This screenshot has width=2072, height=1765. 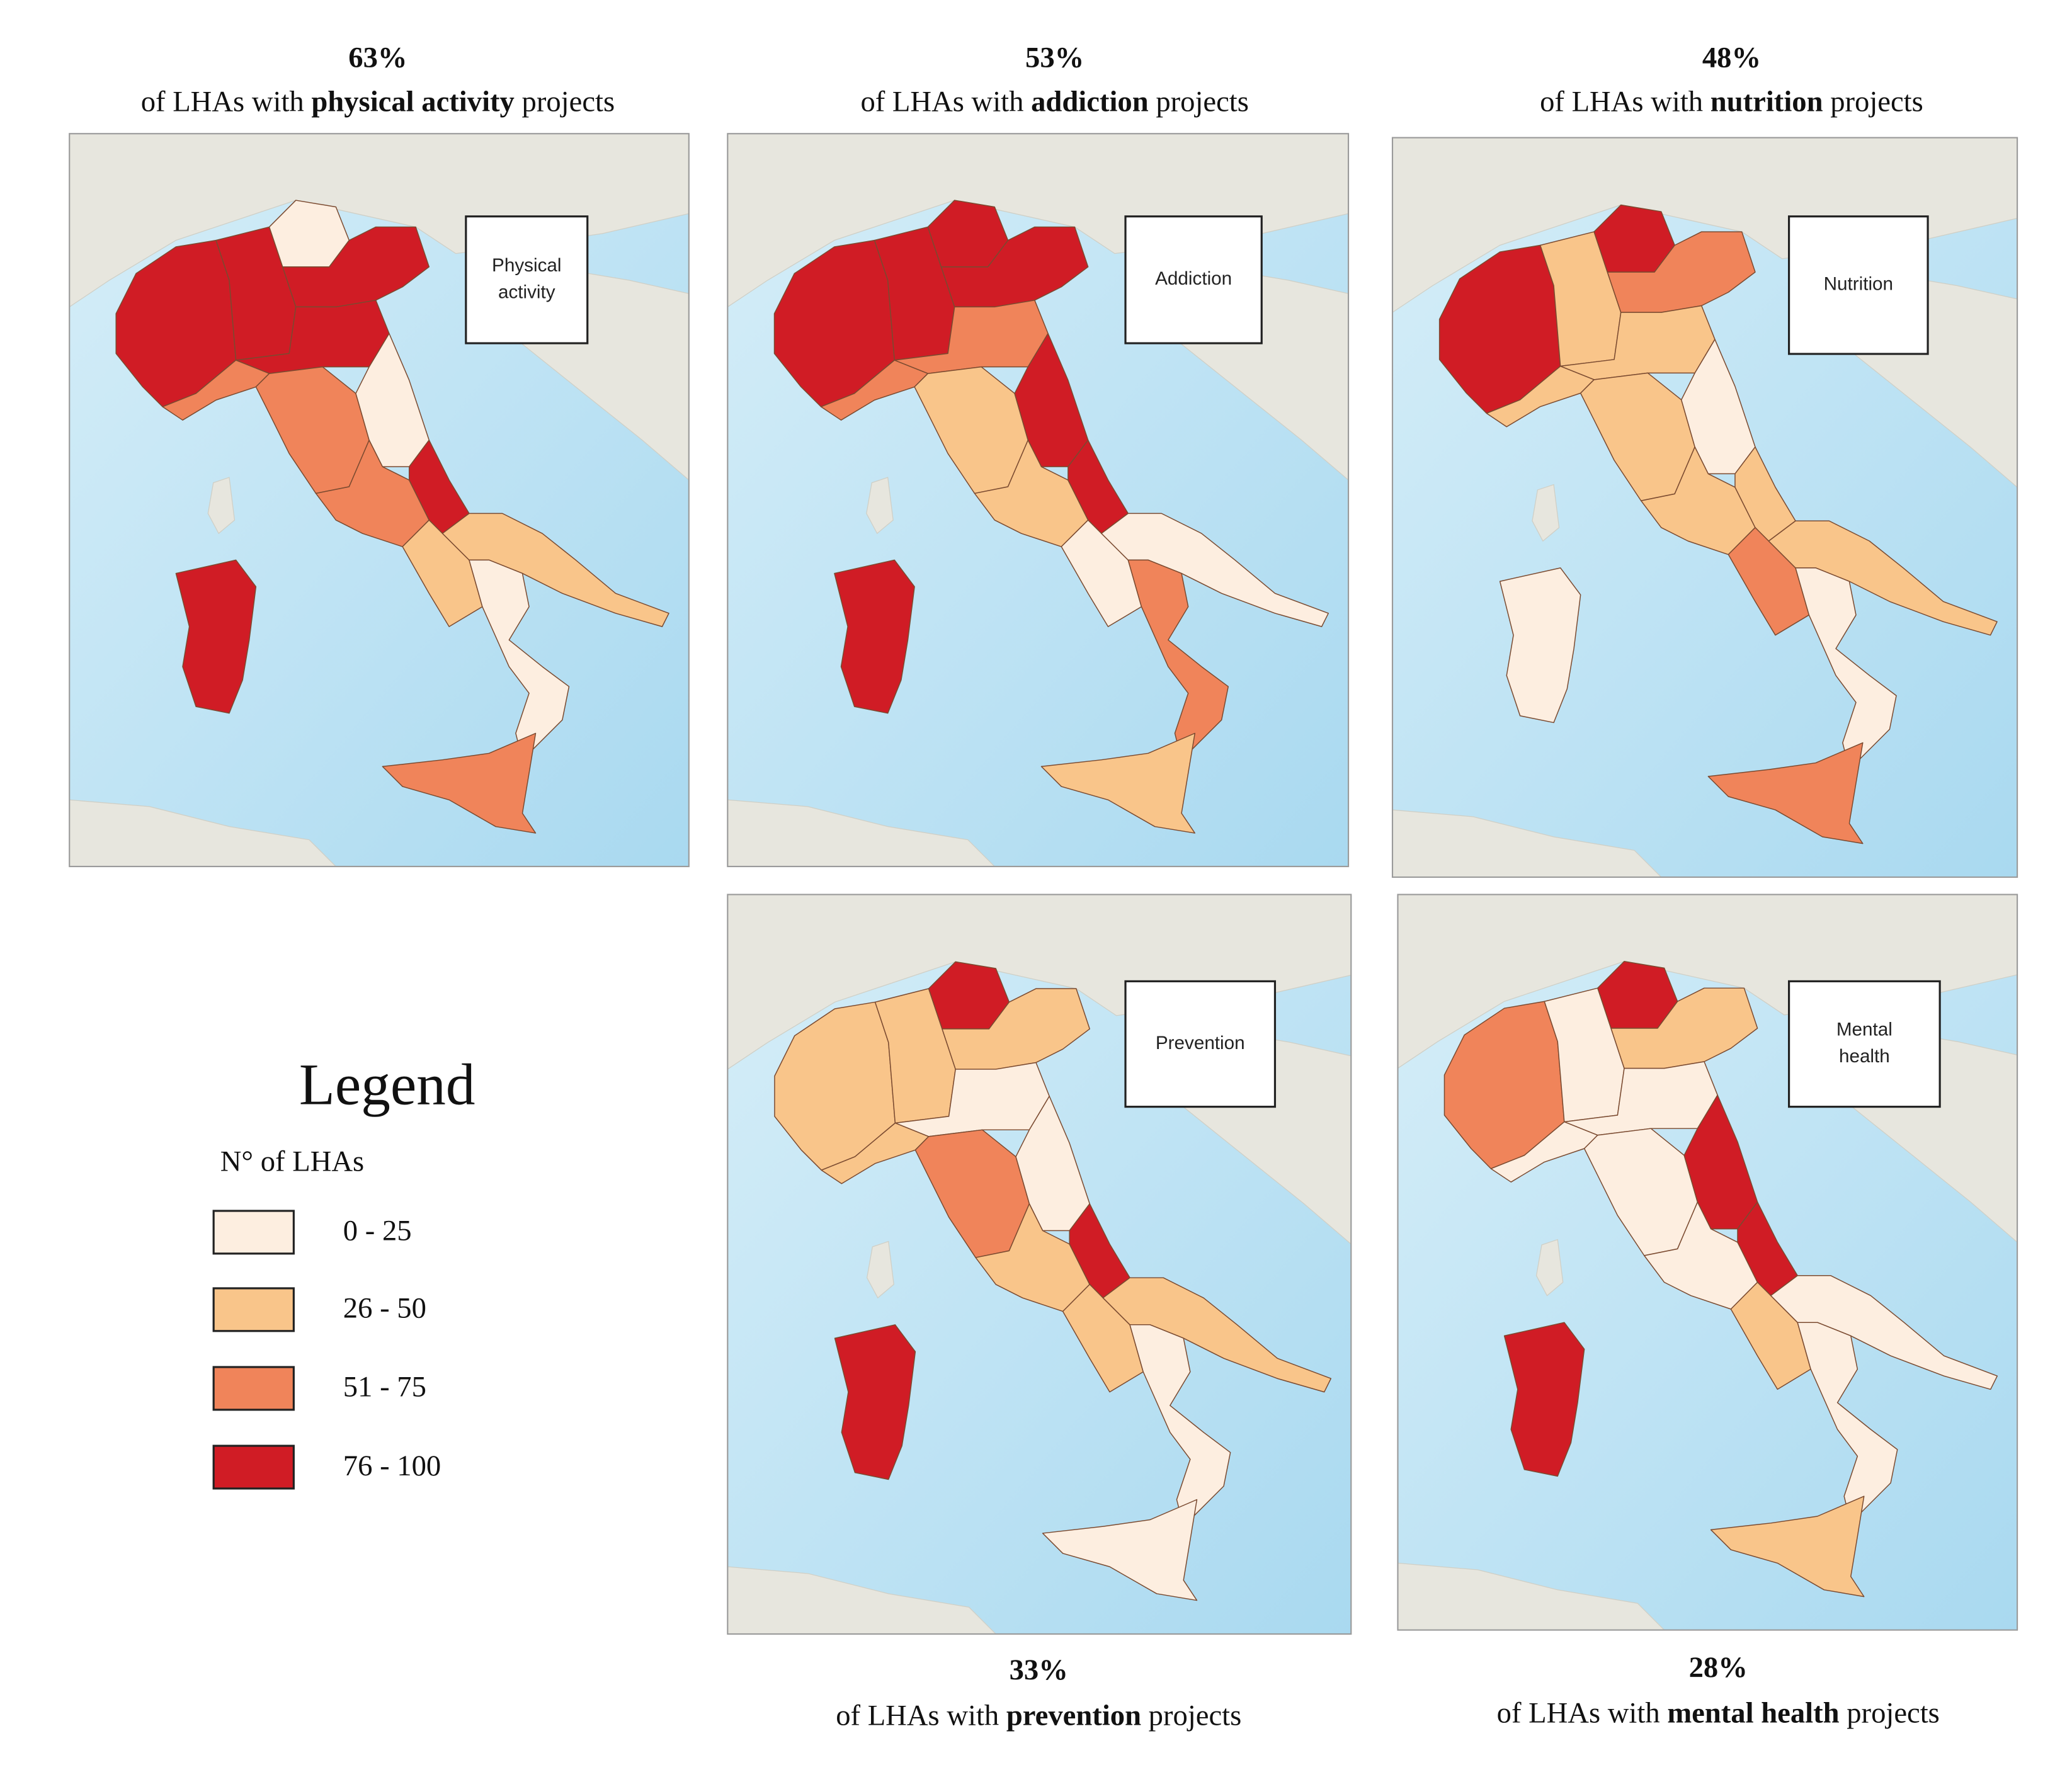 What do you see at coordinates (1054, 58) in the screenshot?
I see `percent: 53%` at bounding box center [1054, 58].